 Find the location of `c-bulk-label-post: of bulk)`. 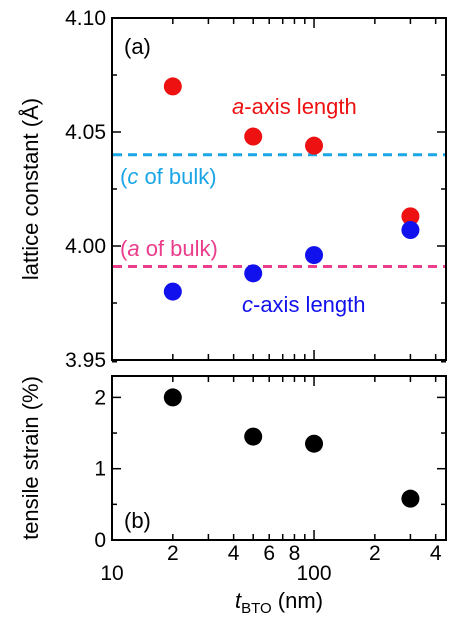

c-bulk-label-post: of bulk) is located at coordinates (177, 176).